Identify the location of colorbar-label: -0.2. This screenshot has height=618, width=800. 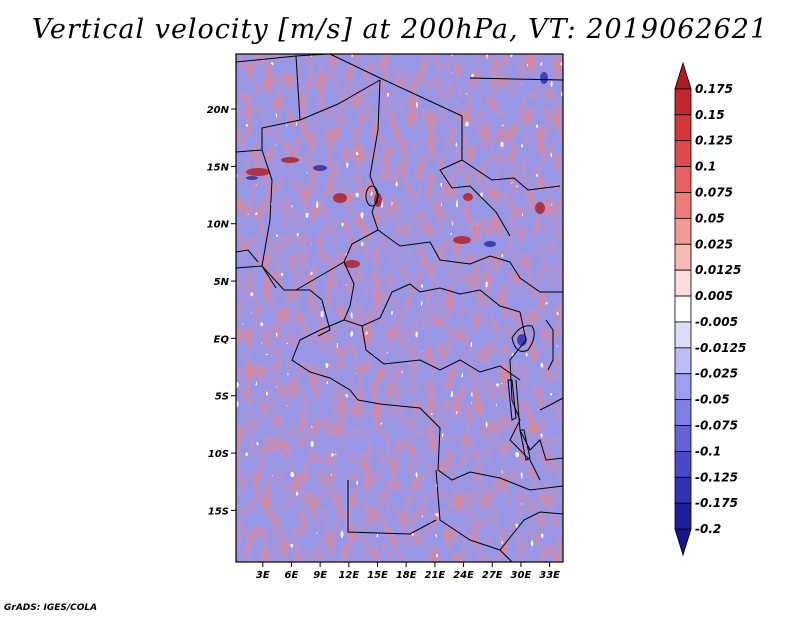
(708, 529).